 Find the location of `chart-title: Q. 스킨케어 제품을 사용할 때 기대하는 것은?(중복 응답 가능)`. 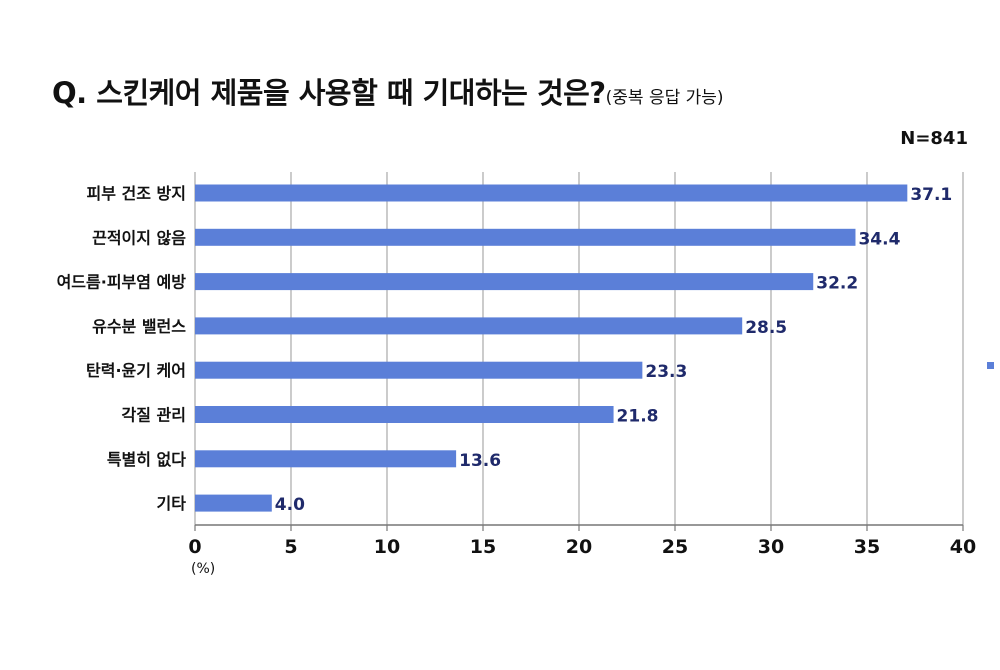

chart-title: Q. 스킨케어 제품을 사용할 때 기대하는 것은?(중복 응답 가능) is located at coordinates (388, 91).